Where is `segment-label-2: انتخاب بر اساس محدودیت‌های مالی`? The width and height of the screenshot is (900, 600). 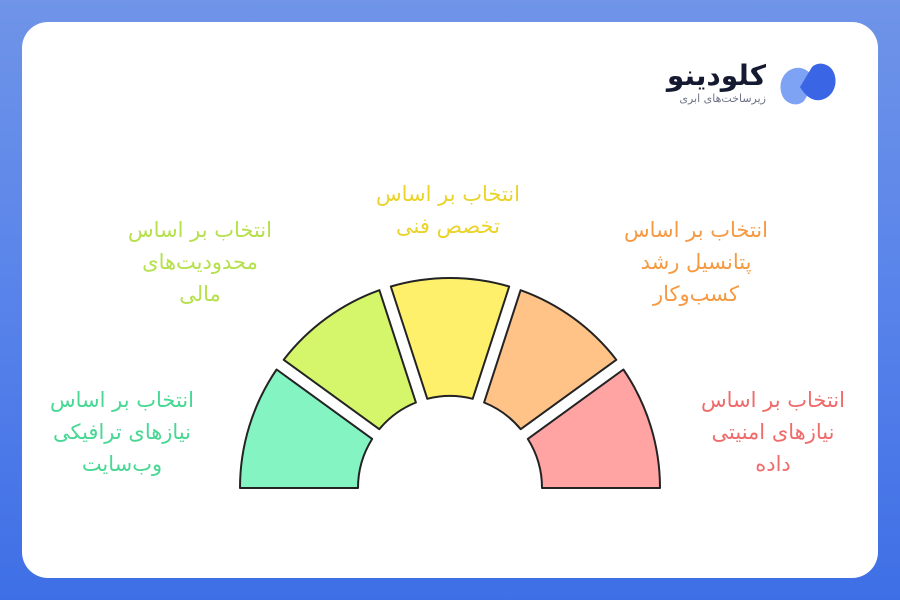 segment-label-2: انتخاب بر اساس محدودیت‌های مالی is located at coordinates (200, 262).